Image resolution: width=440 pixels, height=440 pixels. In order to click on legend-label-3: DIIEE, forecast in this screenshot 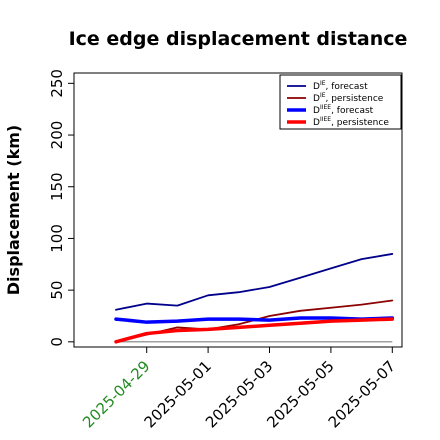, I will do `click(343, 110)`.